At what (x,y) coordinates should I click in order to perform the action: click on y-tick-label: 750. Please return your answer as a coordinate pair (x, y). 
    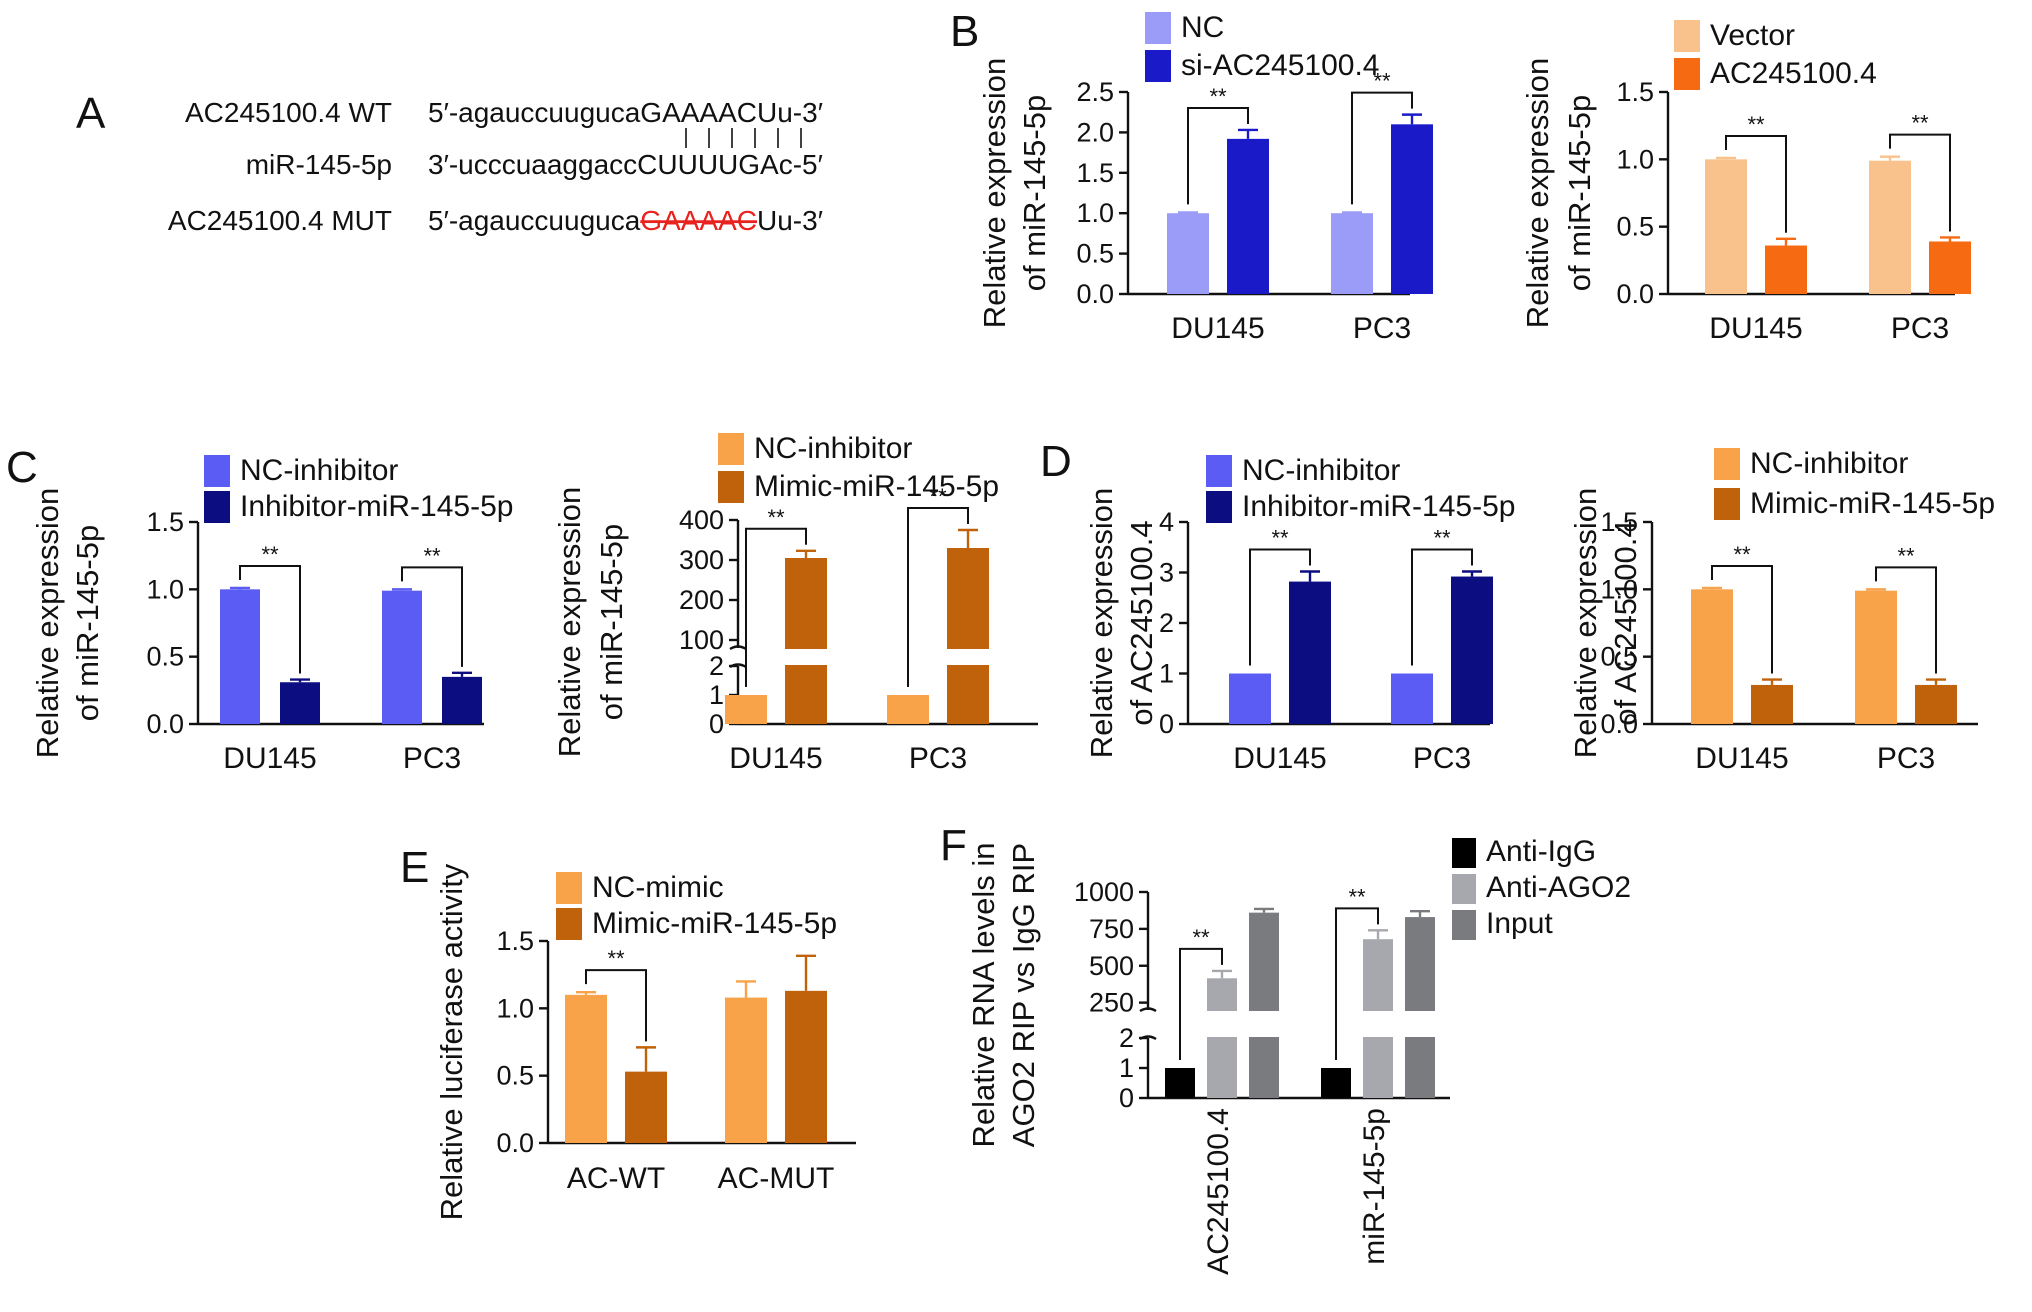
    Looking at the image, I should click on (1111, 929).